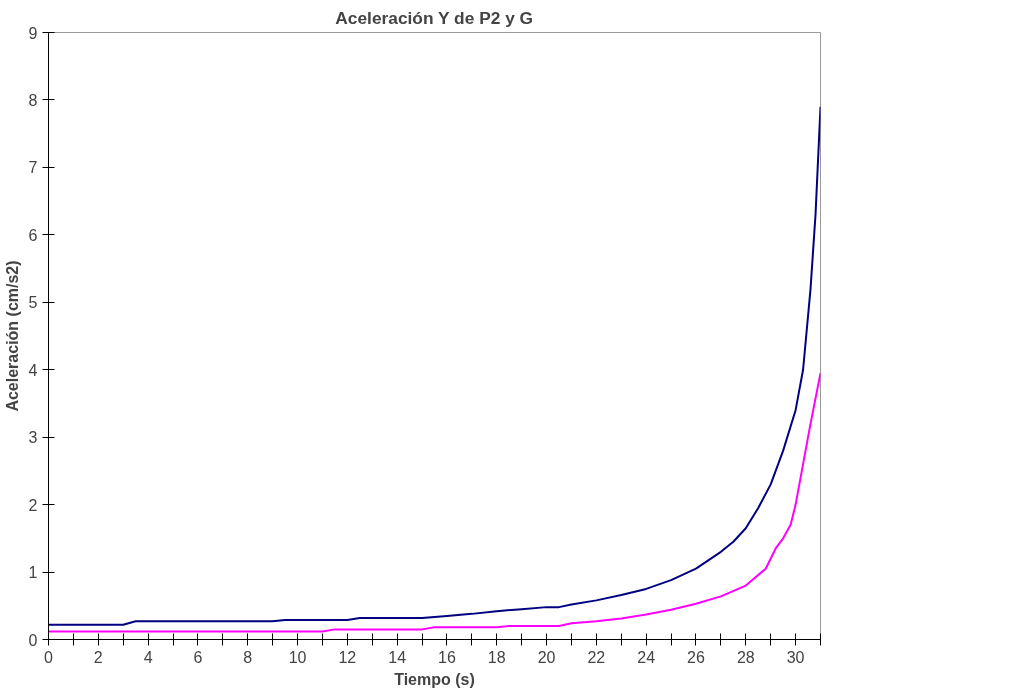 The image size is (1010, 698). I want to click on y-tick-label: 3, so click(33, 438).